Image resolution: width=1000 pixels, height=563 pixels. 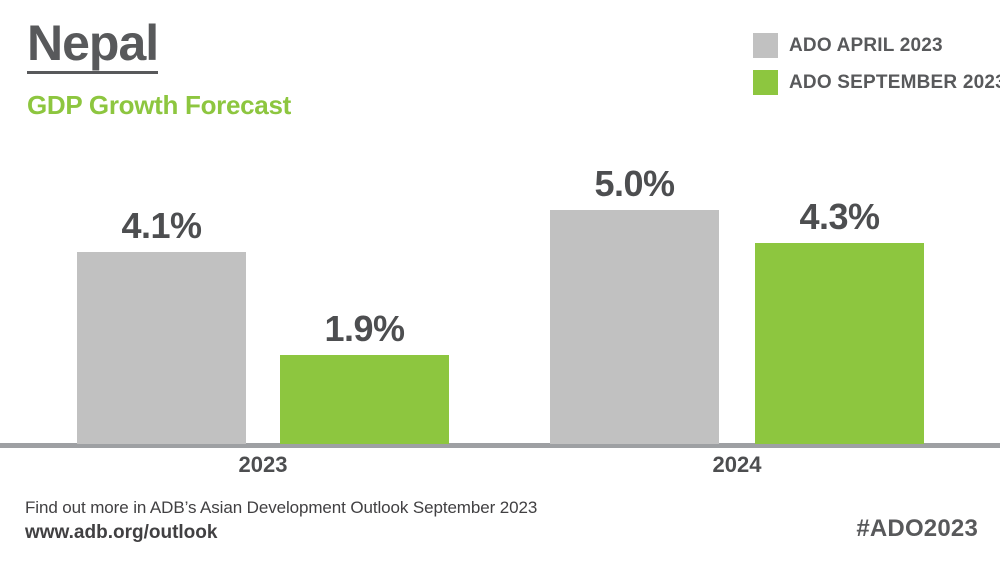 What do you see at coordinates (839, 343) in the screenshot?
I see `bar-2024-september` at bounding box center [839, 343].